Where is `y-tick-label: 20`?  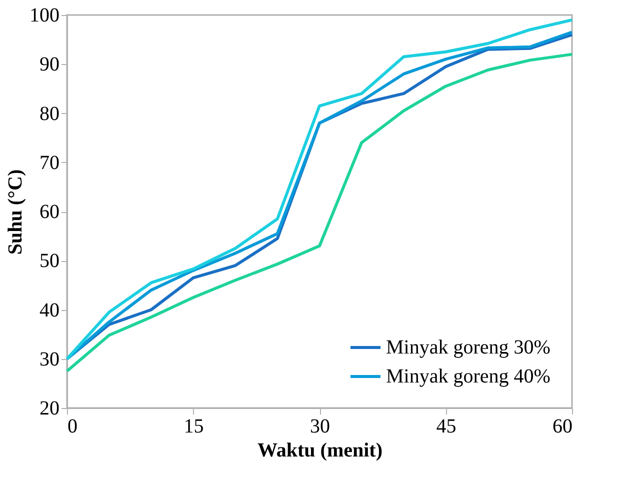 y-tick-label: 20 is located at coordinates (50, 409).